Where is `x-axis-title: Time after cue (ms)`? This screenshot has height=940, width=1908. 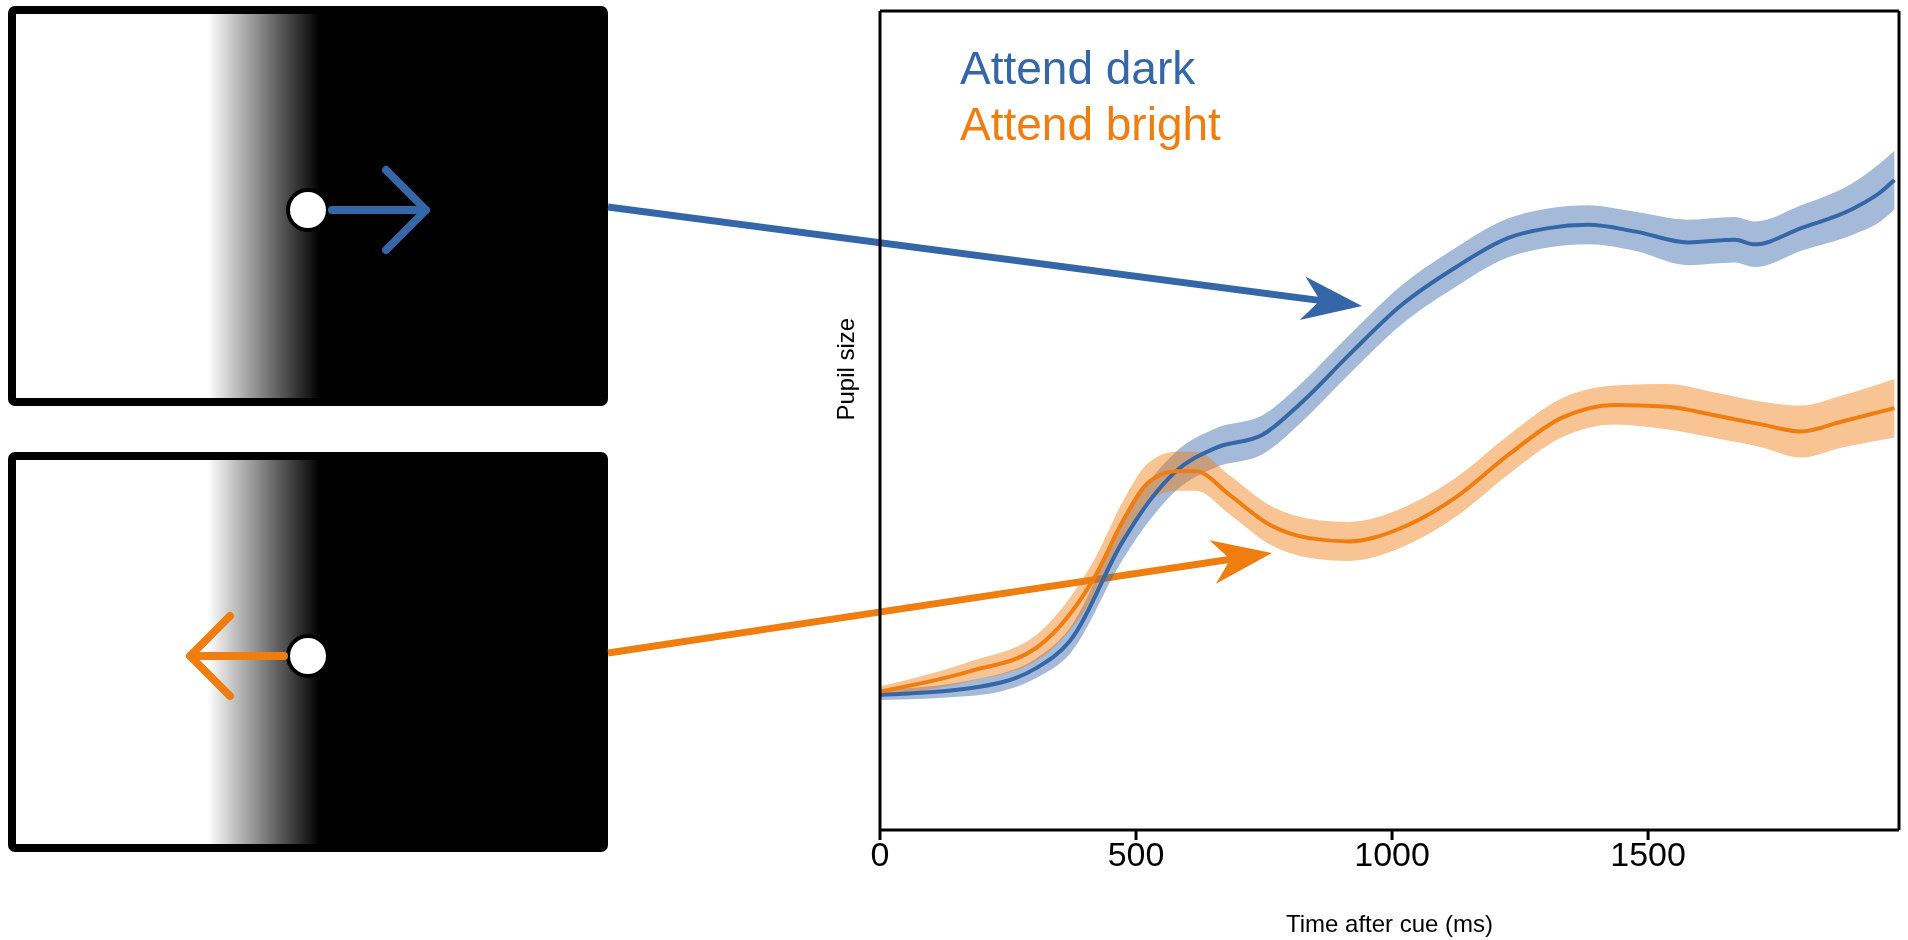 x-axis-title: Time after cue (ms) is located at coordinates (1389, 923).